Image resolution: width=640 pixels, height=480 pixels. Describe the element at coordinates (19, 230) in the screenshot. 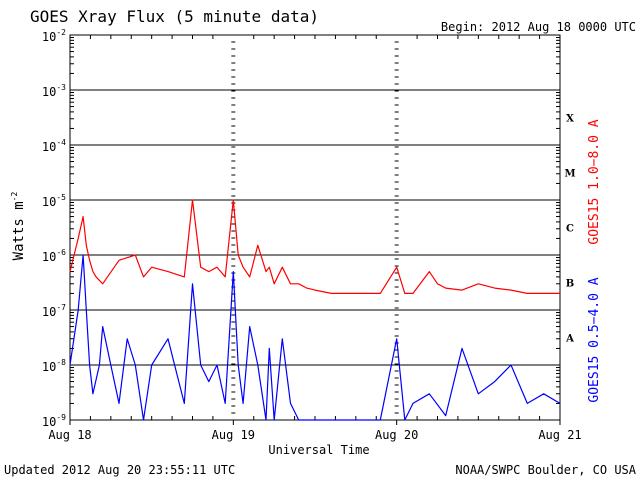

I see `y-axis-label-main: Watts m` at that location.